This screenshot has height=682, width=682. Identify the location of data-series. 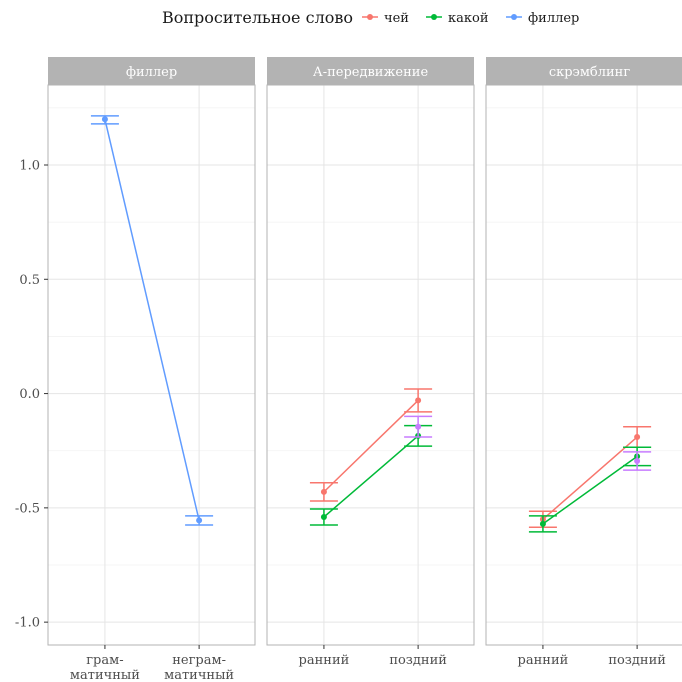
(152, 320).